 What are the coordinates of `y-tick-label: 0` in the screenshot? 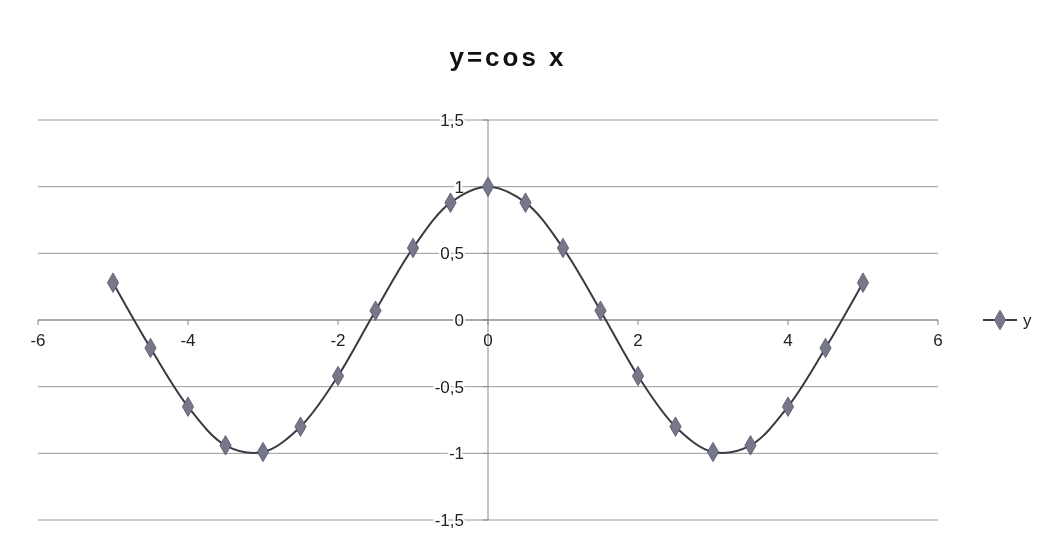 It's located at (459, 320).